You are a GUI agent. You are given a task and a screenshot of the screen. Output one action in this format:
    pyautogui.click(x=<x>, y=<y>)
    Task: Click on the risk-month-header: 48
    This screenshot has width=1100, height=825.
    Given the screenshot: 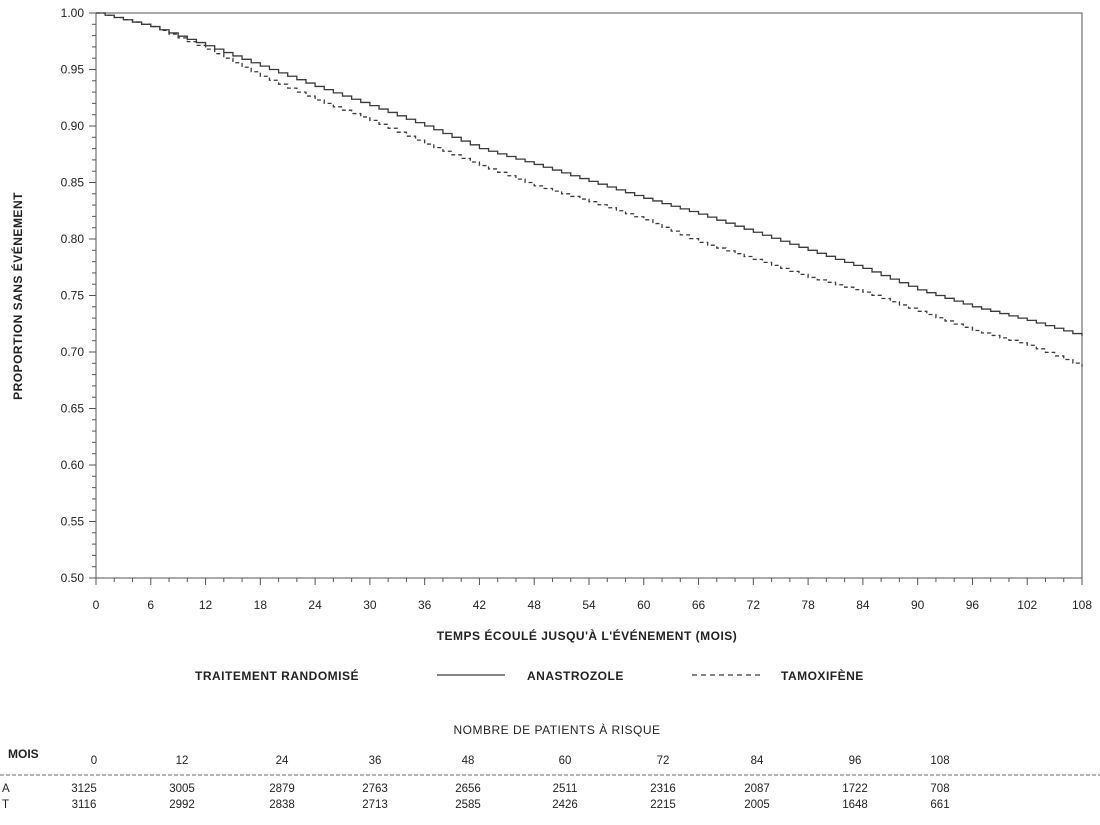 What is the action you would take?
    pyautogui.click(x=468, y=761)
    